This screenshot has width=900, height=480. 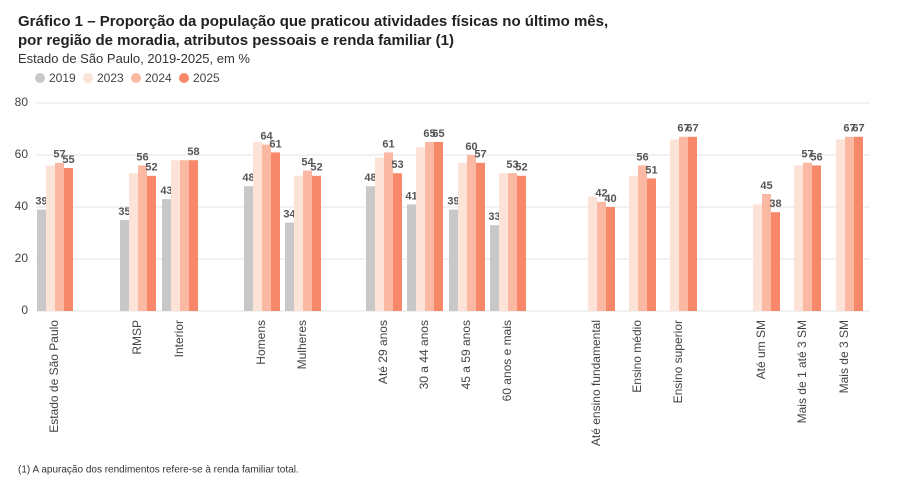 I want to click on y-tick-label: 40, so click(x=22, y=206).